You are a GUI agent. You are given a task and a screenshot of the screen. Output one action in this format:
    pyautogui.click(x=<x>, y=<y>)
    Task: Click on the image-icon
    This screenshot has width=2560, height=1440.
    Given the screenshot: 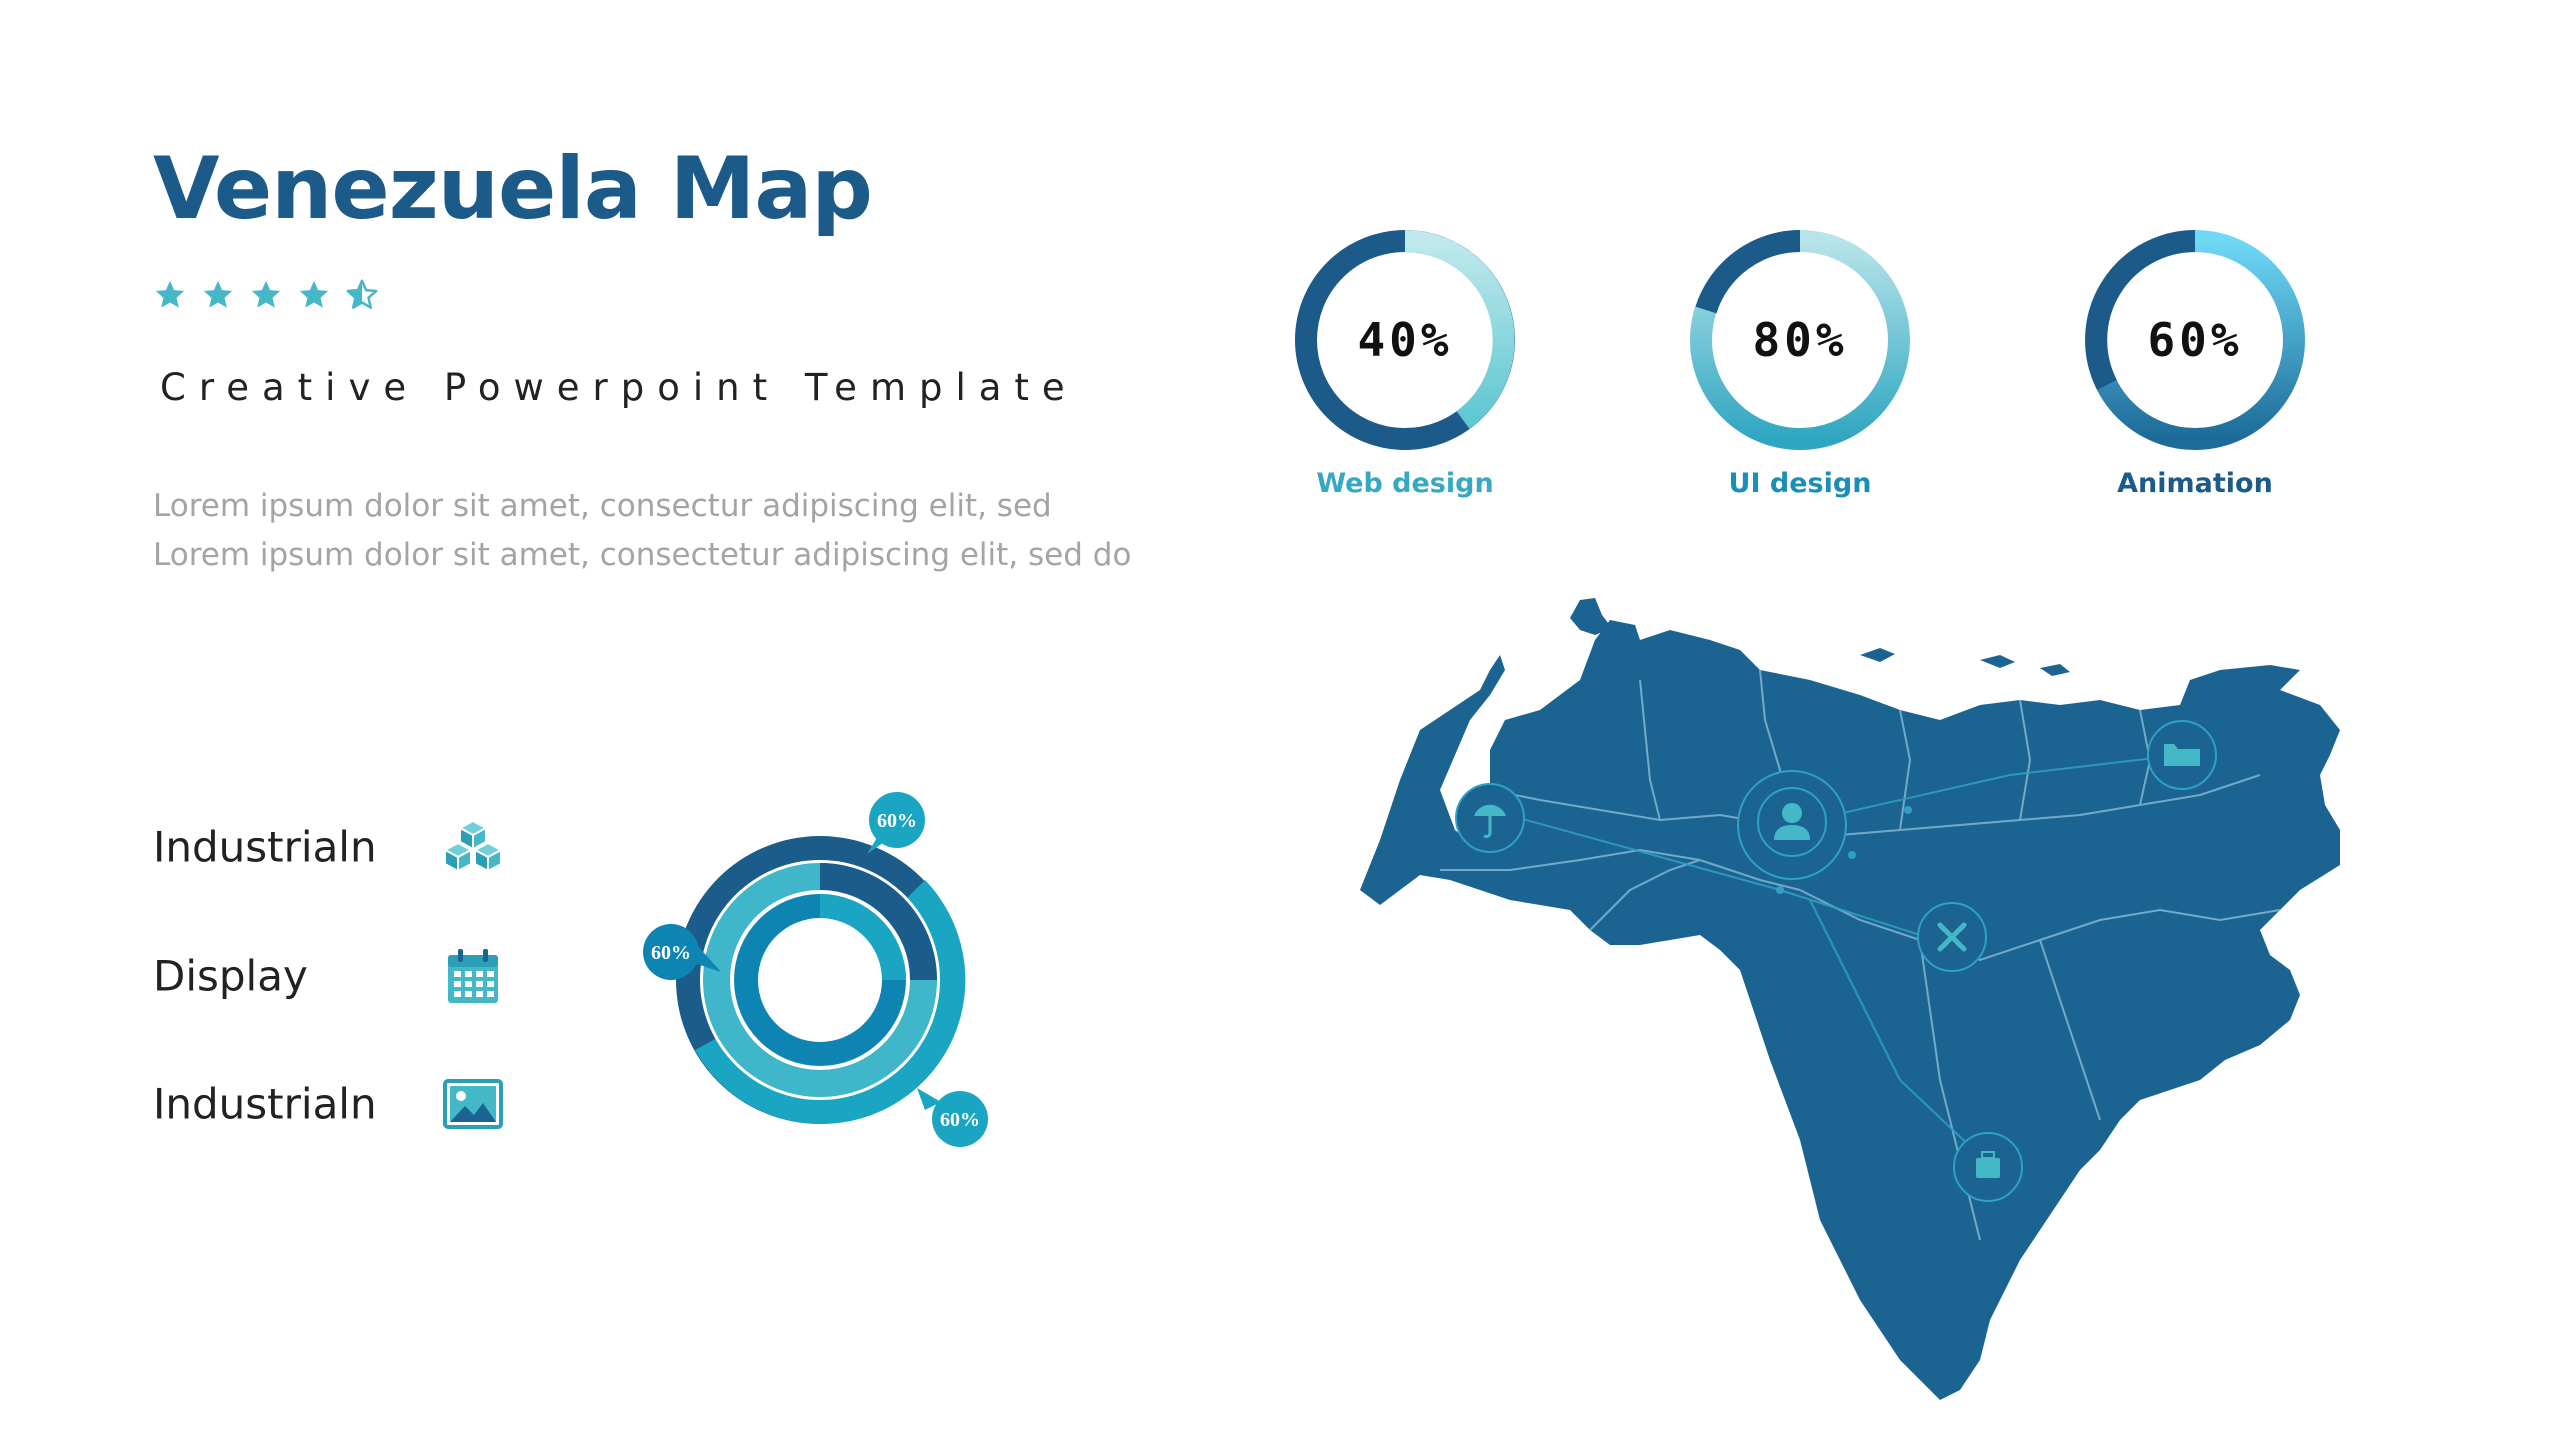 What is the action you would take?
    pyautogui.click(x=473, y=1104)
    